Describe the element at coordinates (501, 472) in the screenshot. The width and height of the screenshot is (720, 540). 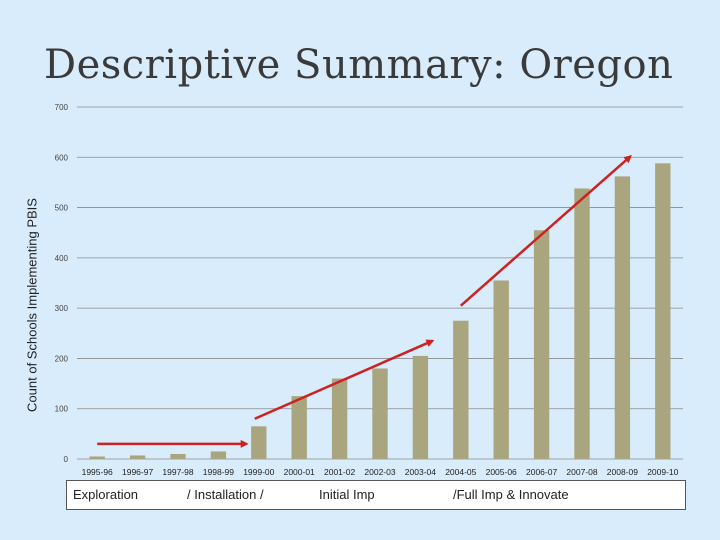
I see `x-tick-label: 2005-06` at that location.